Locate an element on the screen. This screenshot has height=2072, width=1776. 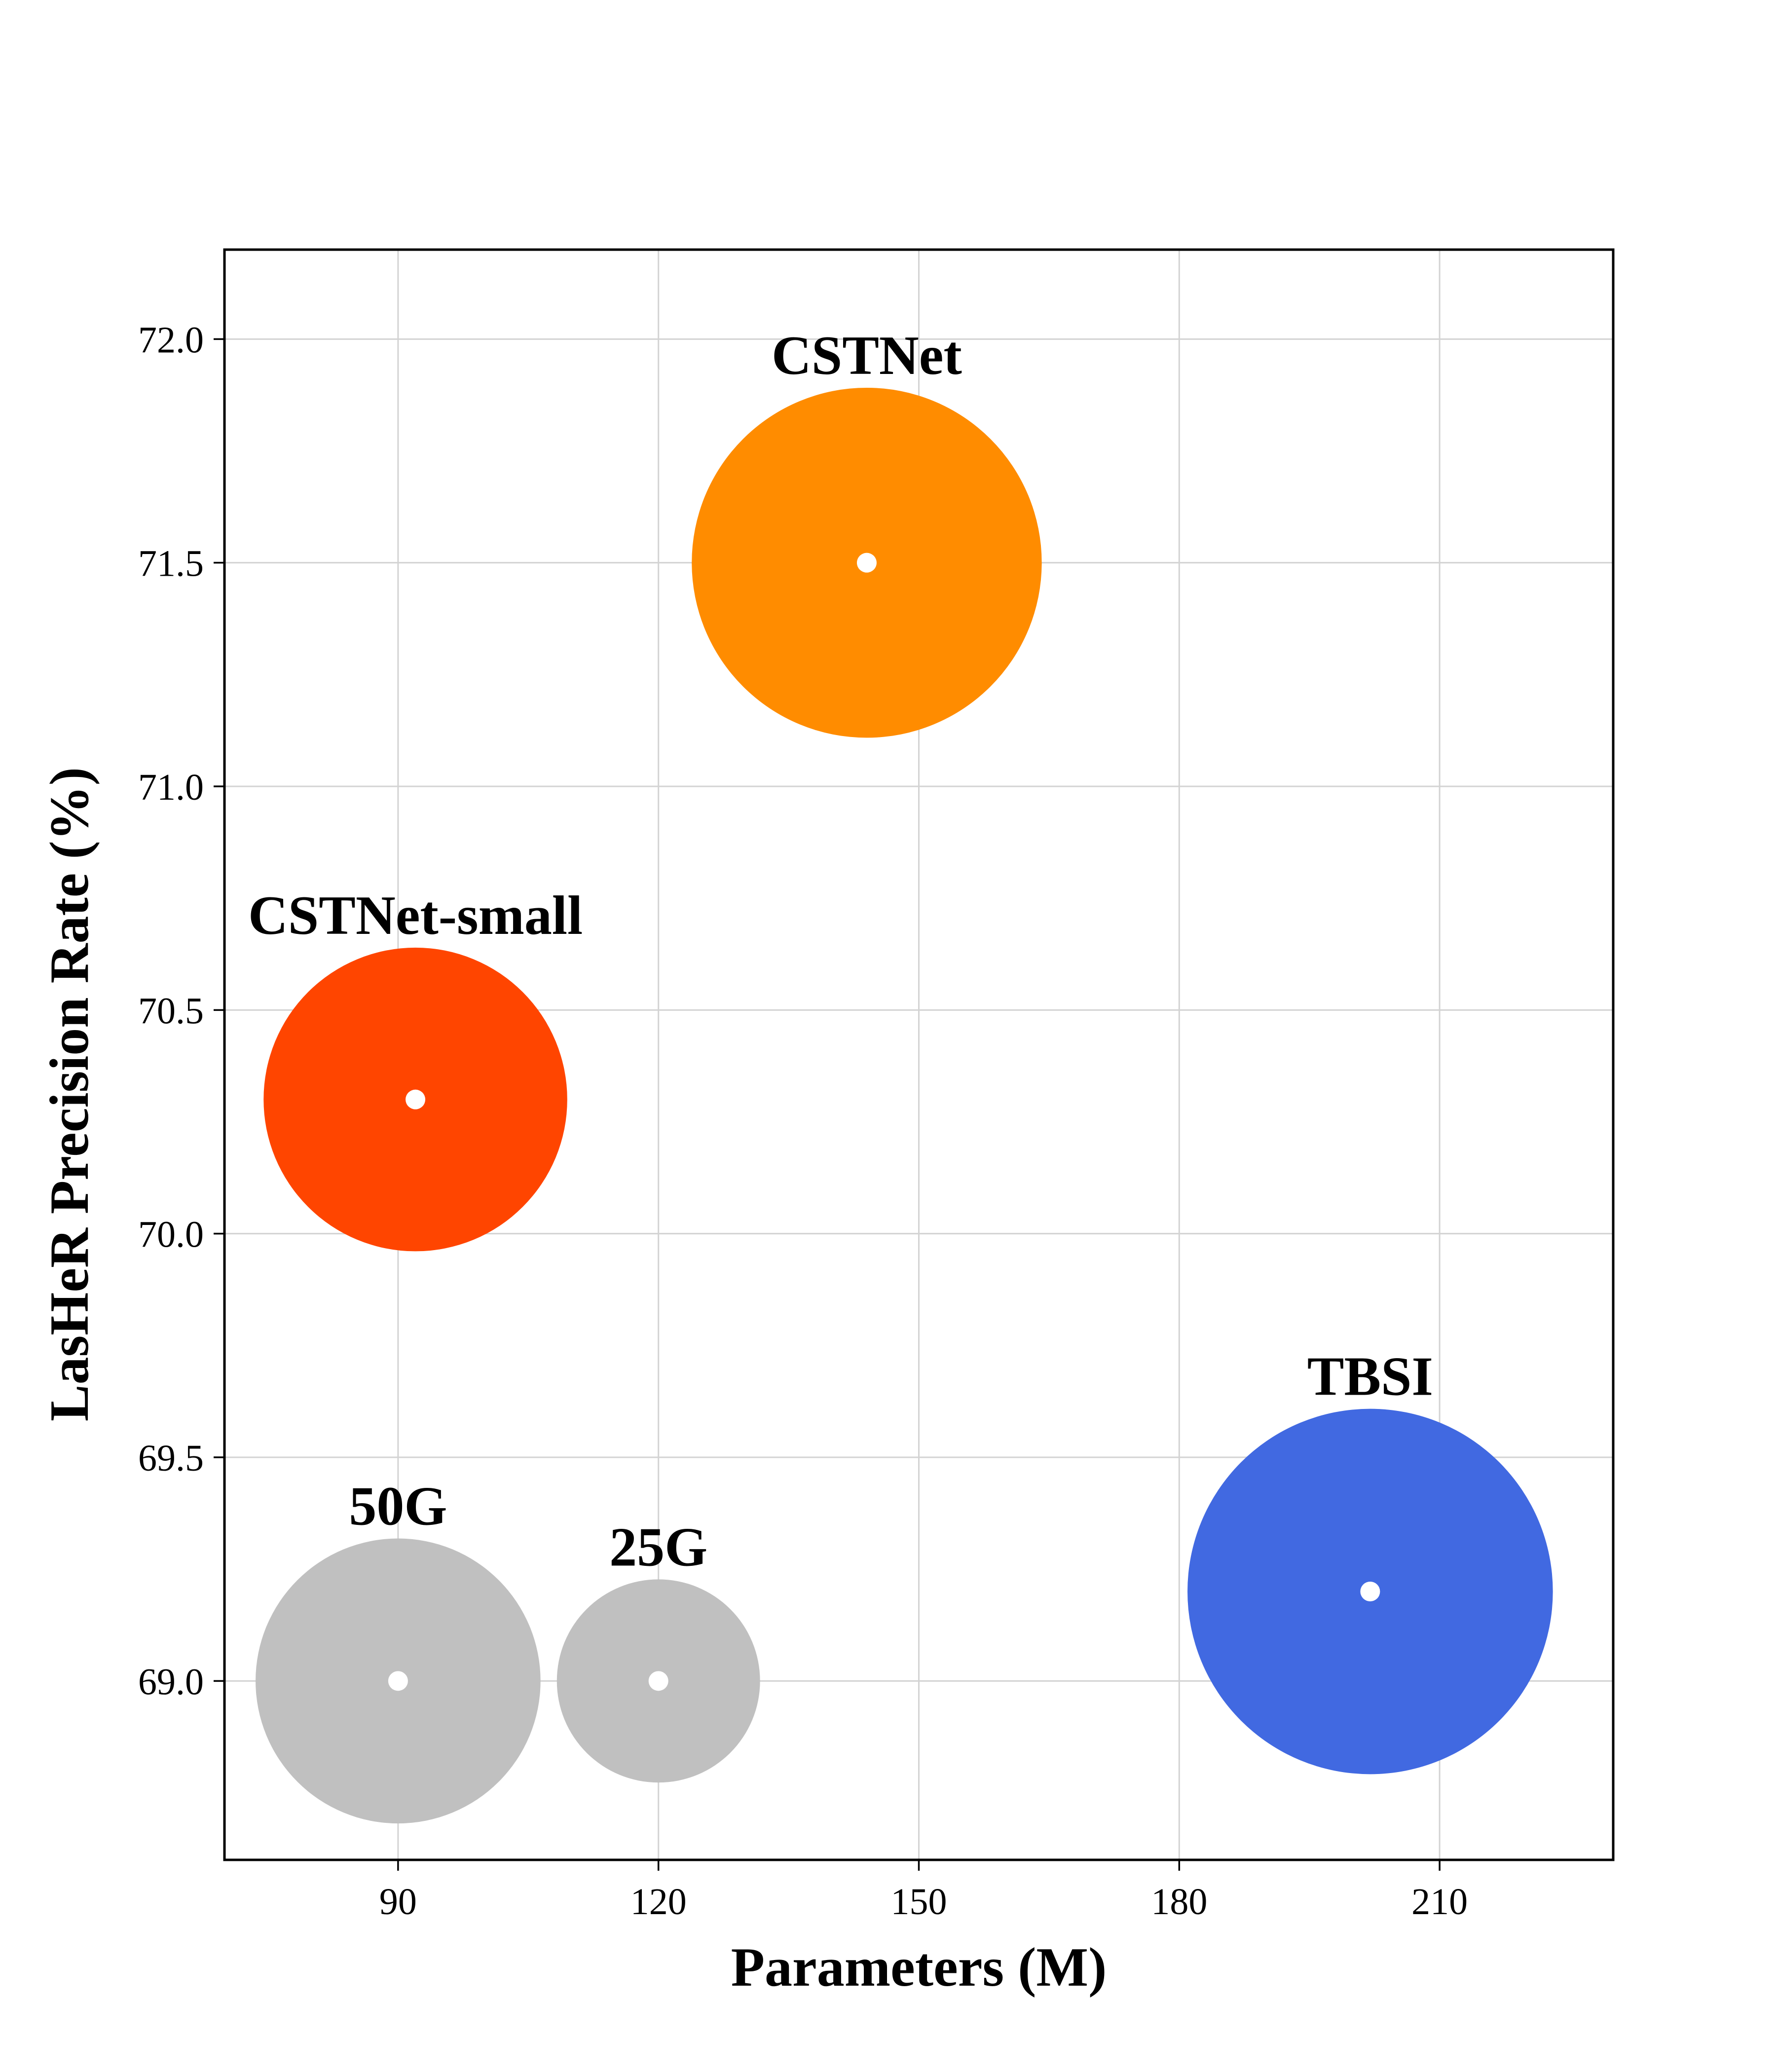
y-tick-label: 72.0 is located at coordinates (171, 340).